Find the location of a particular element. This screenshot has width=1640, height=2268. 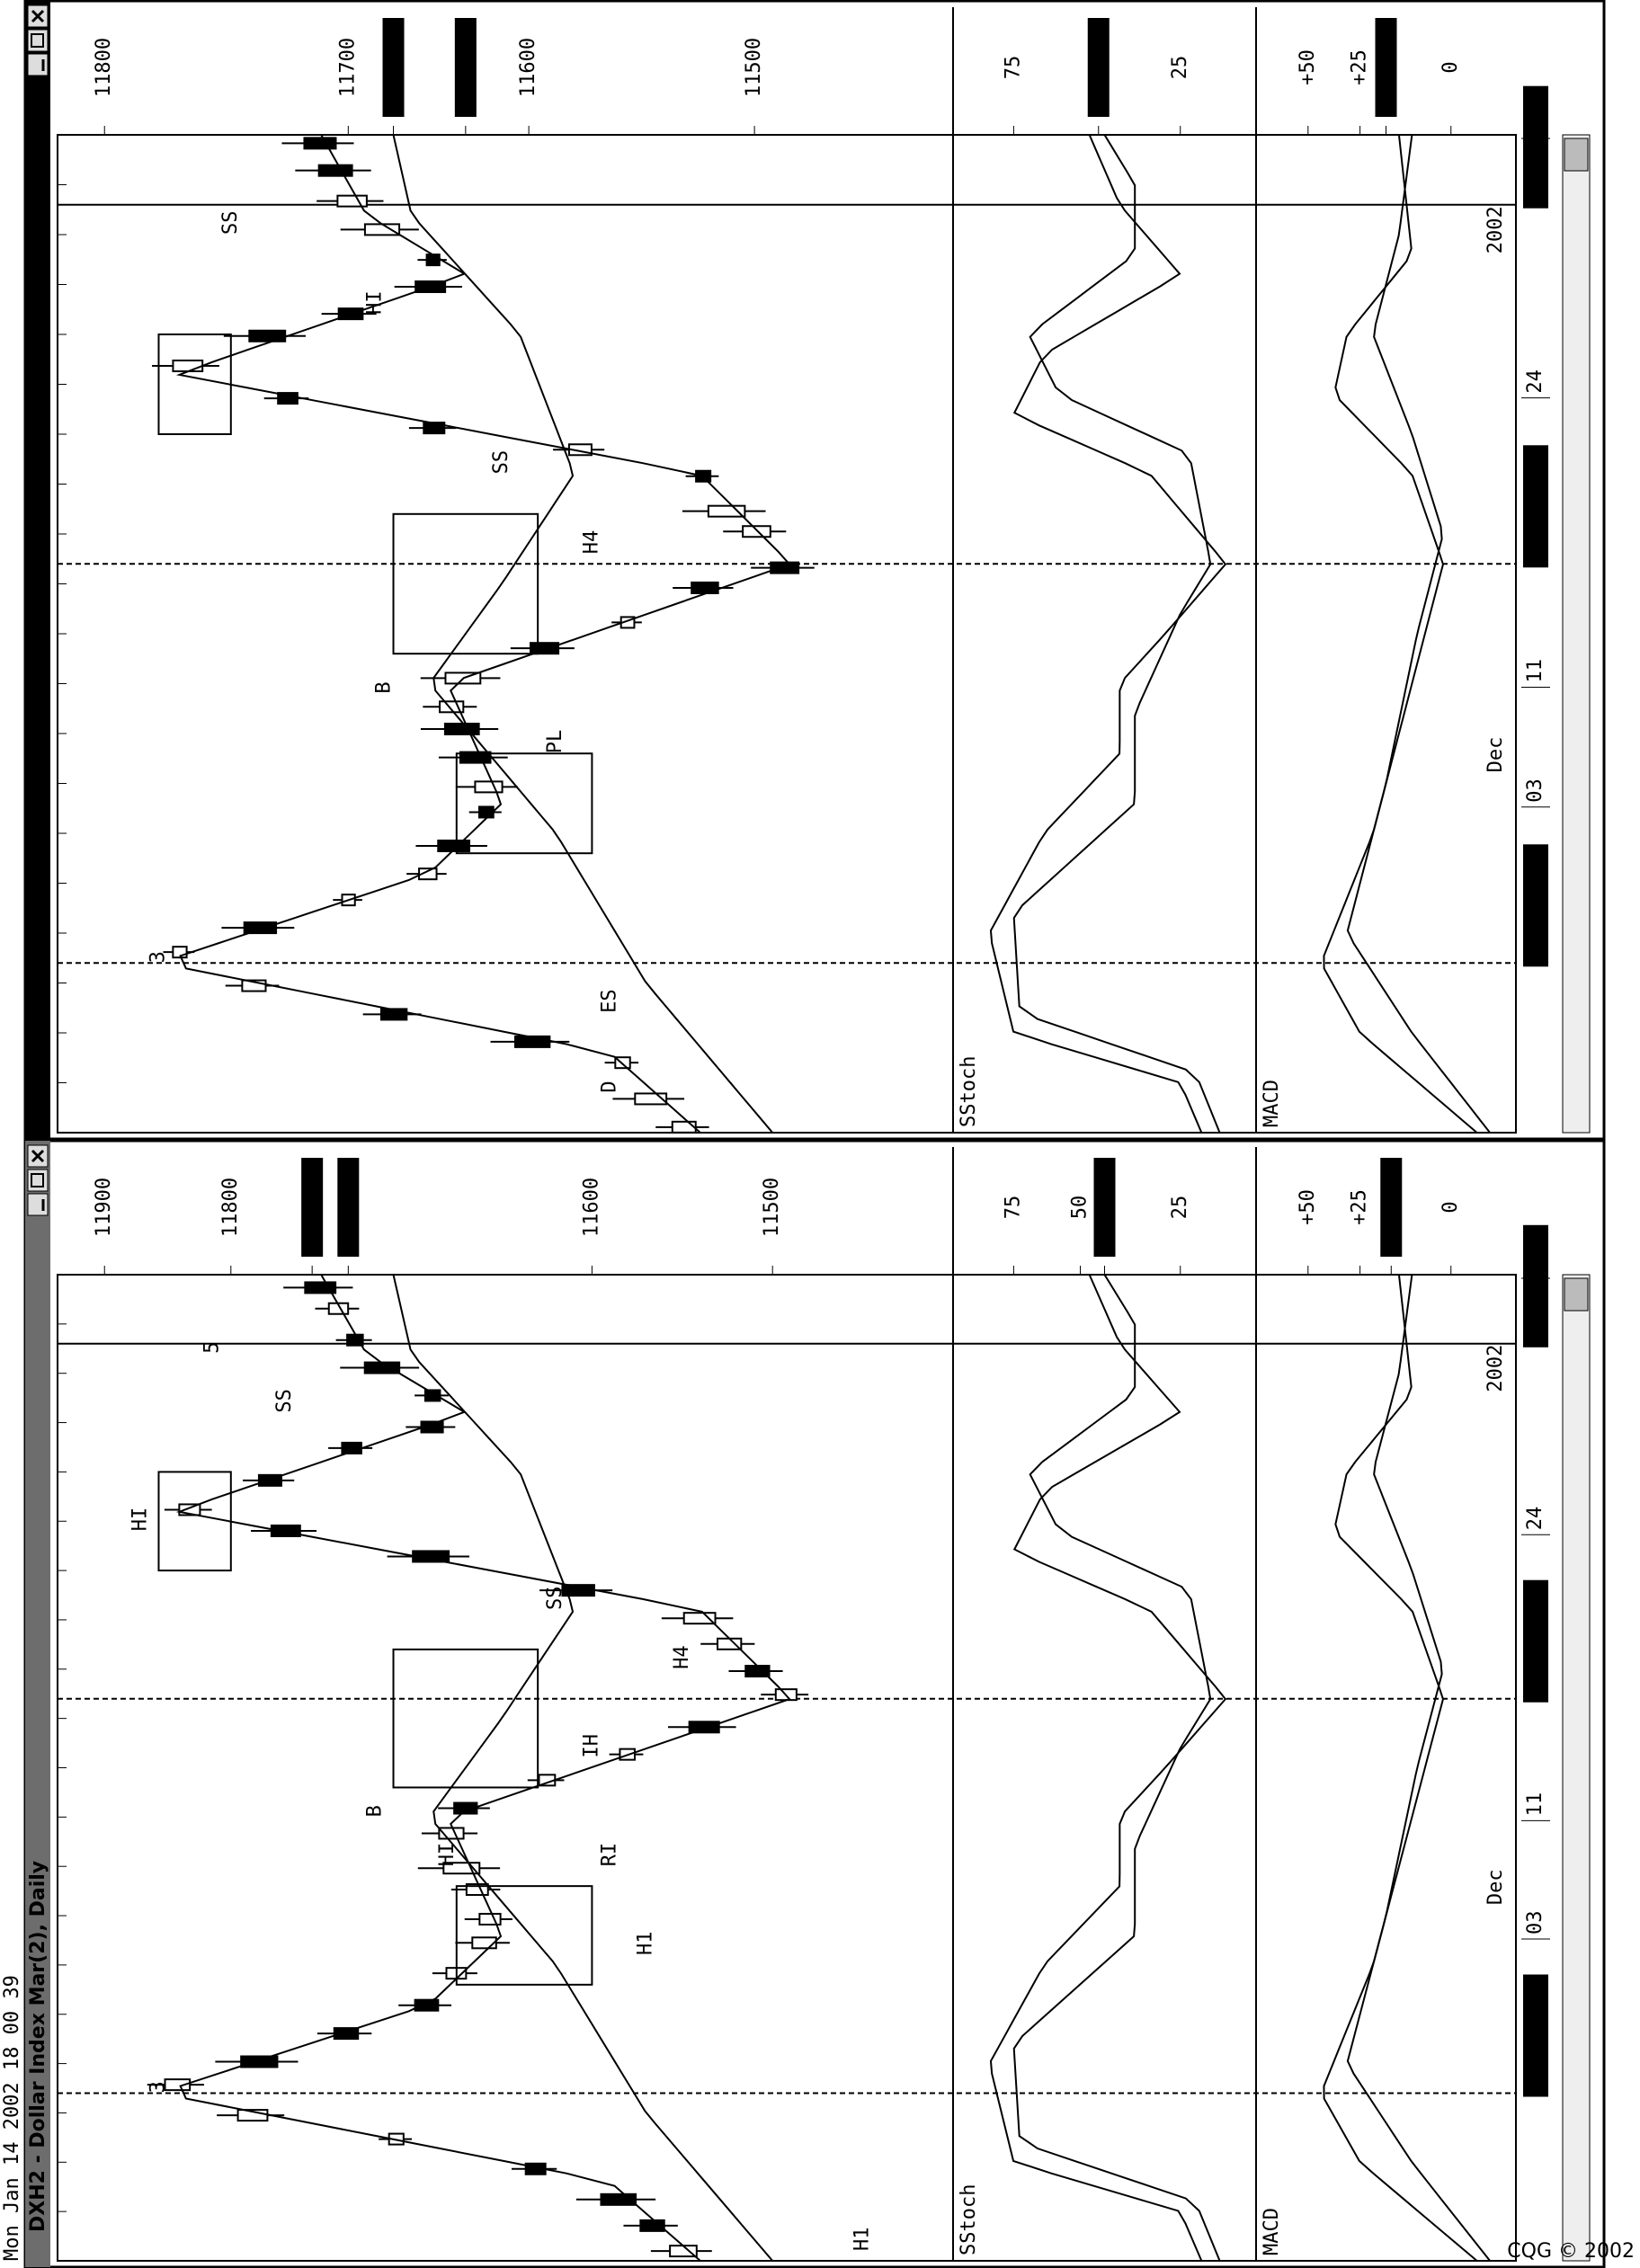

status-bar: Mon Jan 14 2002 18 00 39 is located at coordinates (12, 2118).